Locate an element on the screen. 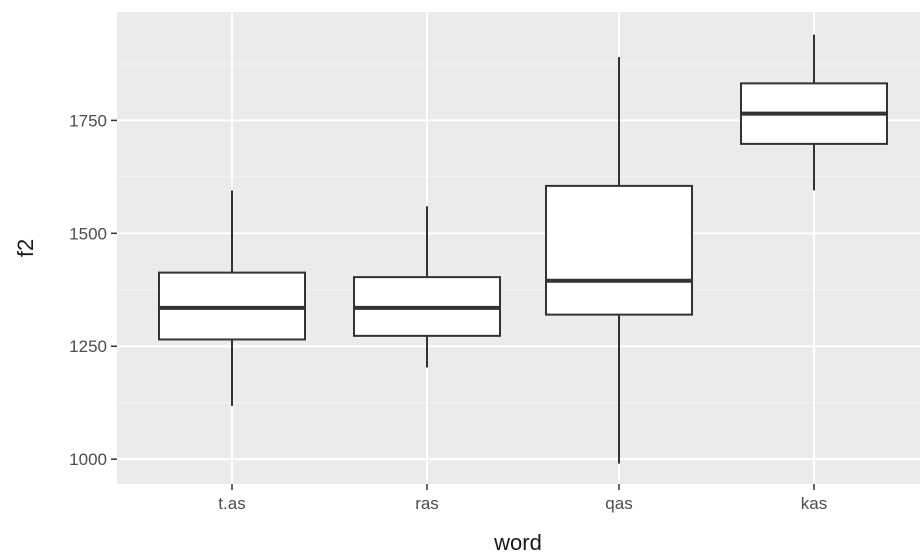  y-tick-label: 1000 is located at coordinates (88, 459).